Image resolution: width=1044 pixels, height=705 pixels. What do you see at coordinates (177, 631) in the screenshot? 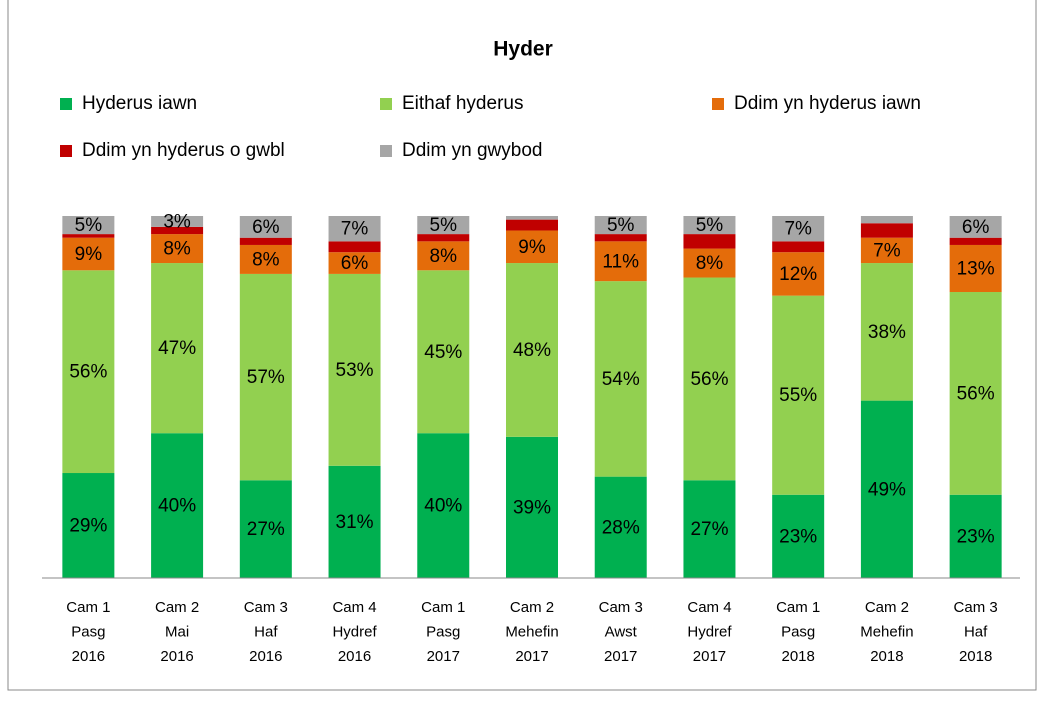
I see `x-tick-label: Mai` at bounding box center [177, 631].